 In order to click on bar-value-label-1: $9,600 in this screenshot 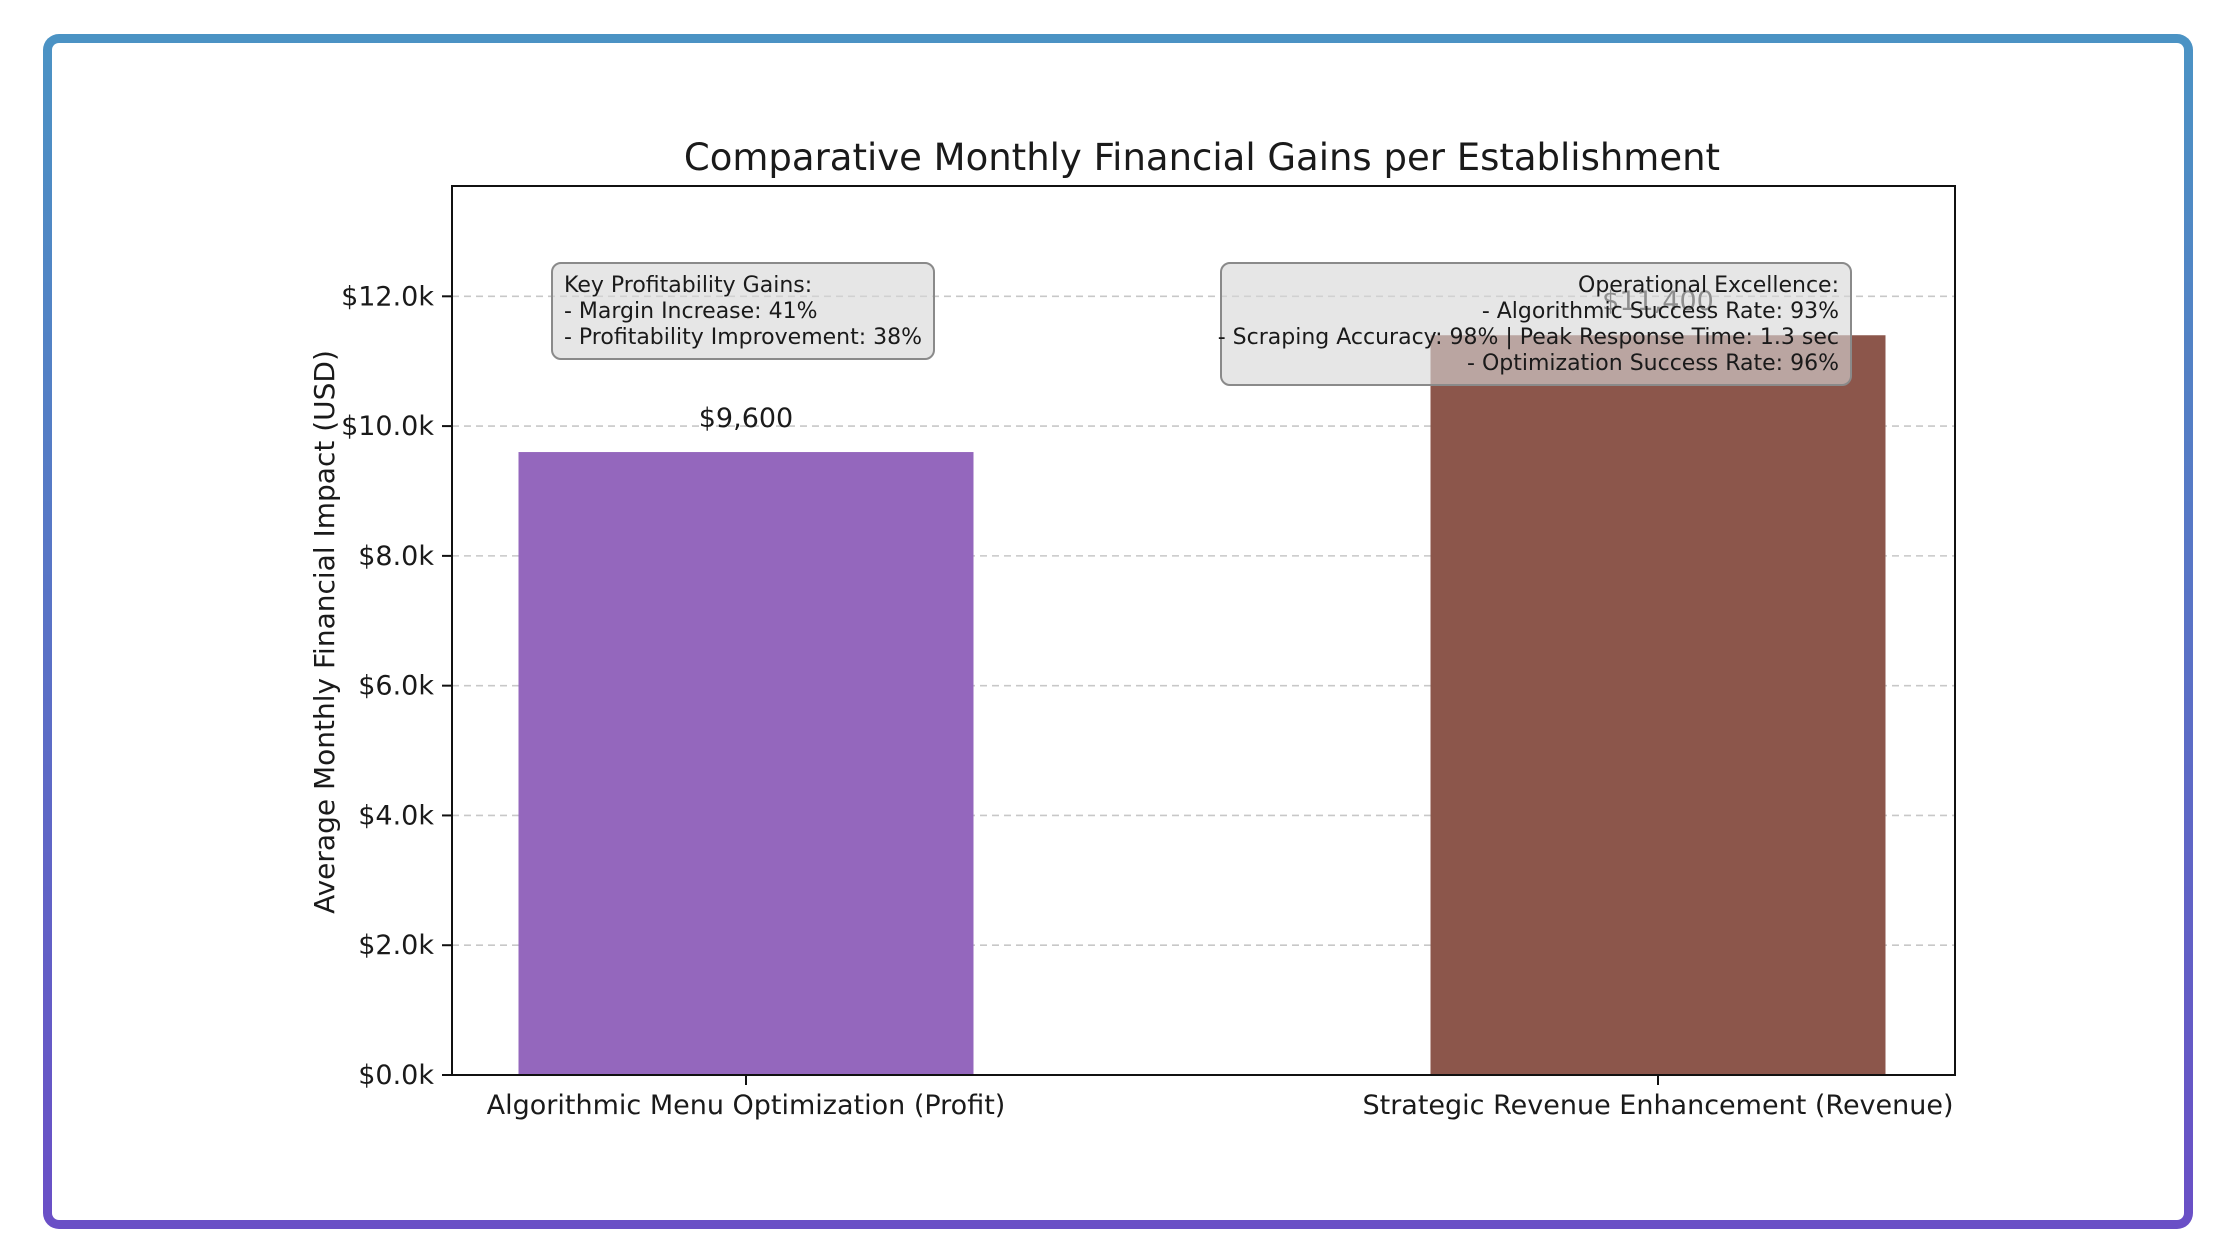, I will do `click(746, 418)`.